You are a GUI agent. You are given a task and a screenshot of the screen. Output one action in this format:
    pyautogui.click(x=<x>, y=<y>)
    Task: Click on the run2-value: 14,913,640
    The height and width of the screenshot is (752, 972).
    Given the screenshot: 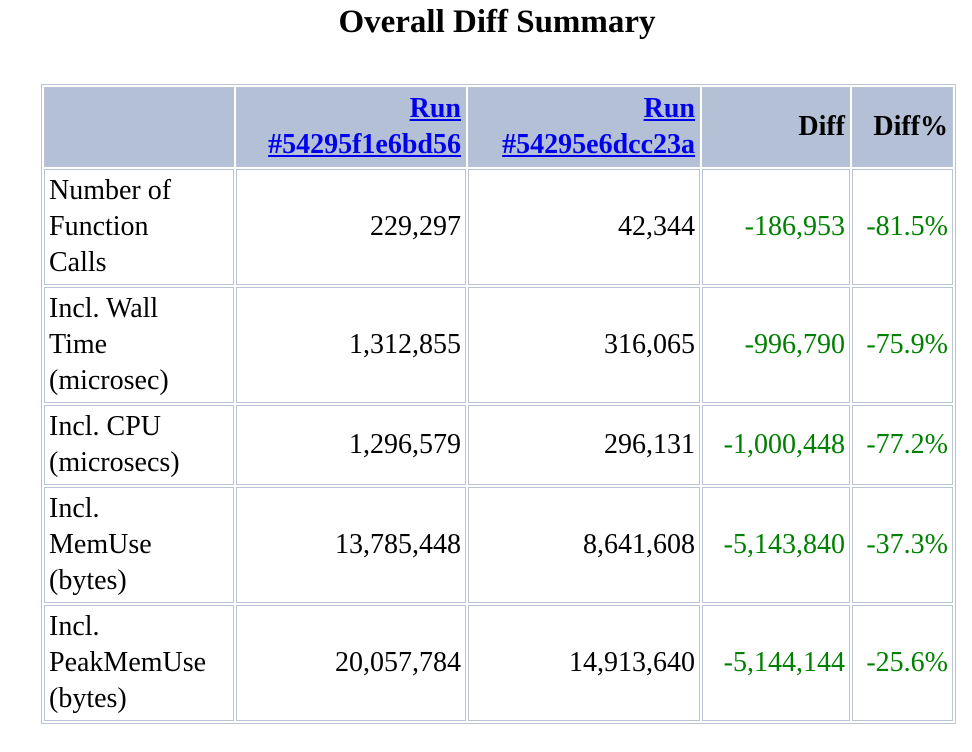 What is the action you would take?
    pyautogui.click(x=584, y=663)
    